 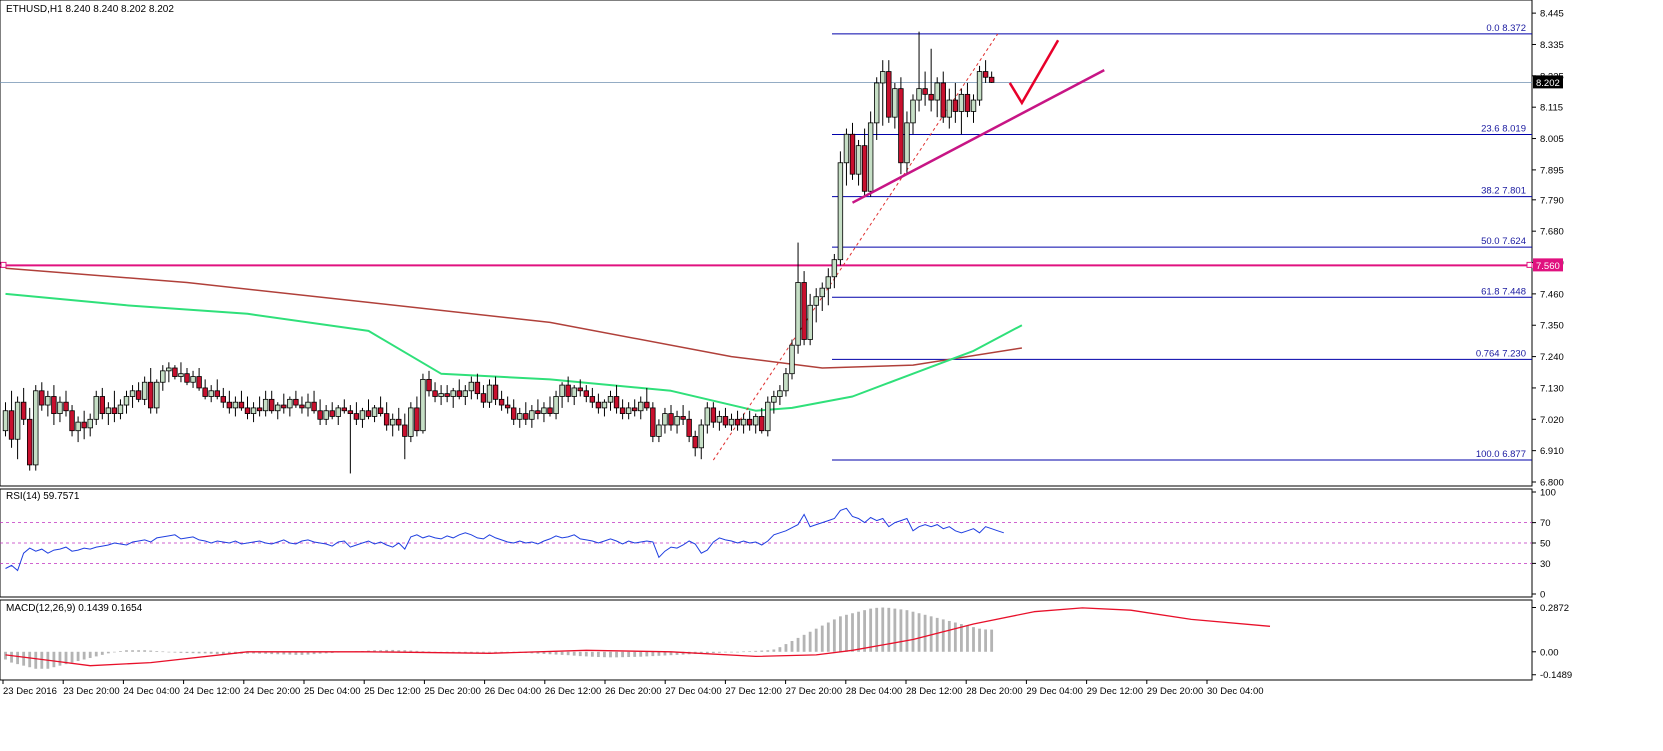 What do you see at coordinates (766, 543) in the screenshot?
I see `rsi-panel` at bounding box center [766, 543].